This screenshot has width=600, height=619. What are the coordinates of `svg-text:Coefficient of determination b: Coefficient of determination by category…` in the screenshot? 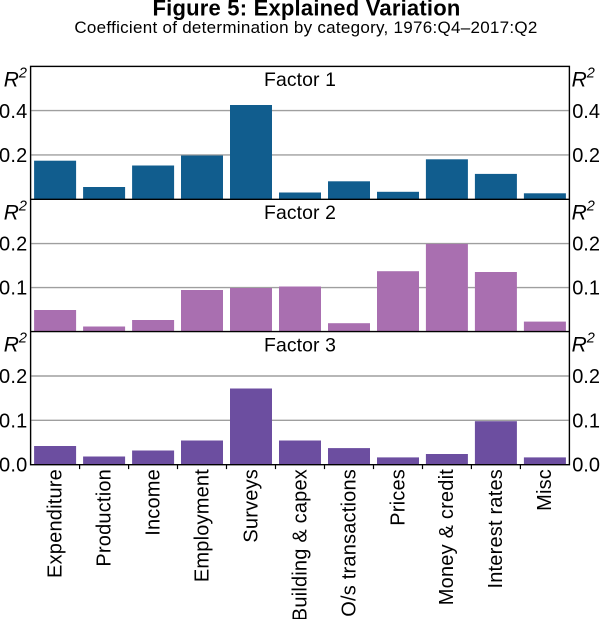 It's located at (305, 27).